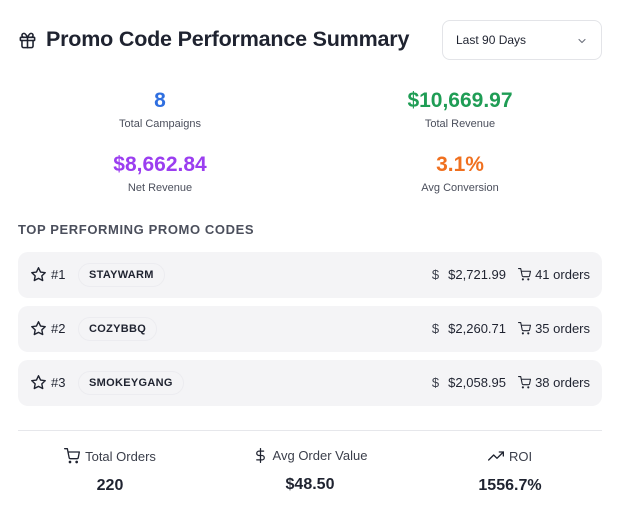  What do you see at coordinates (260, 455) in the screenshot?
I see `dollar-icon` at bounding box center [260, 455].